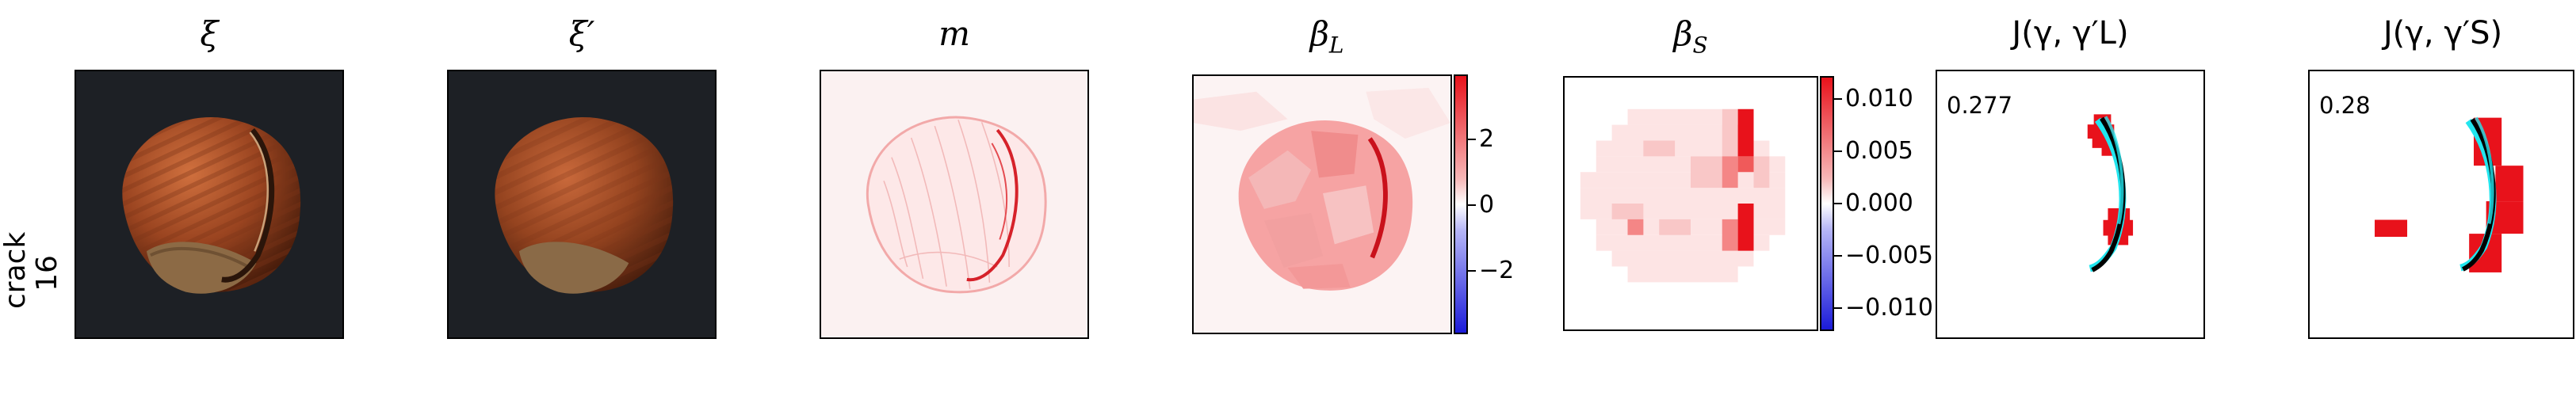  Describe the element at coordinates (582, 204) in the screenshot. I see `image-xi-prime` at that location.